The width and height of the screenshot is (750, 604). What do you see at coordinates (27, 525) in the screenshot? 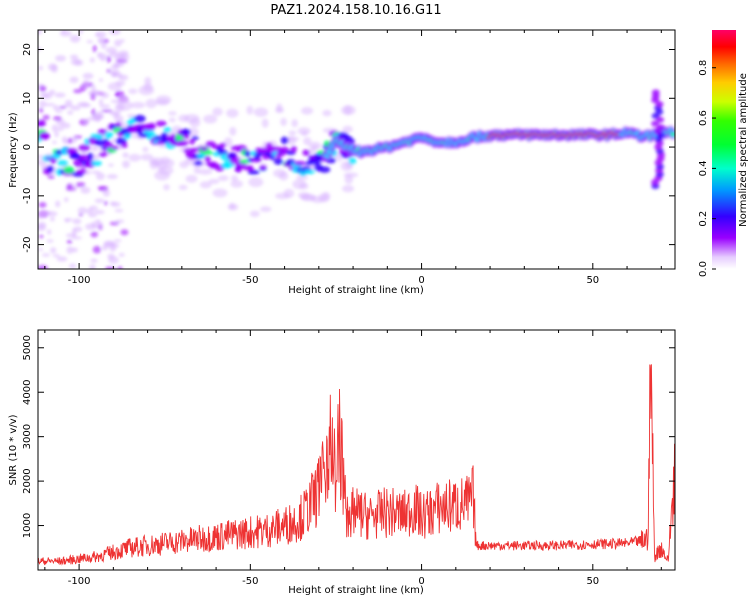
I see `snr-ytick-label: 1000` at bounding box center [27, 525].